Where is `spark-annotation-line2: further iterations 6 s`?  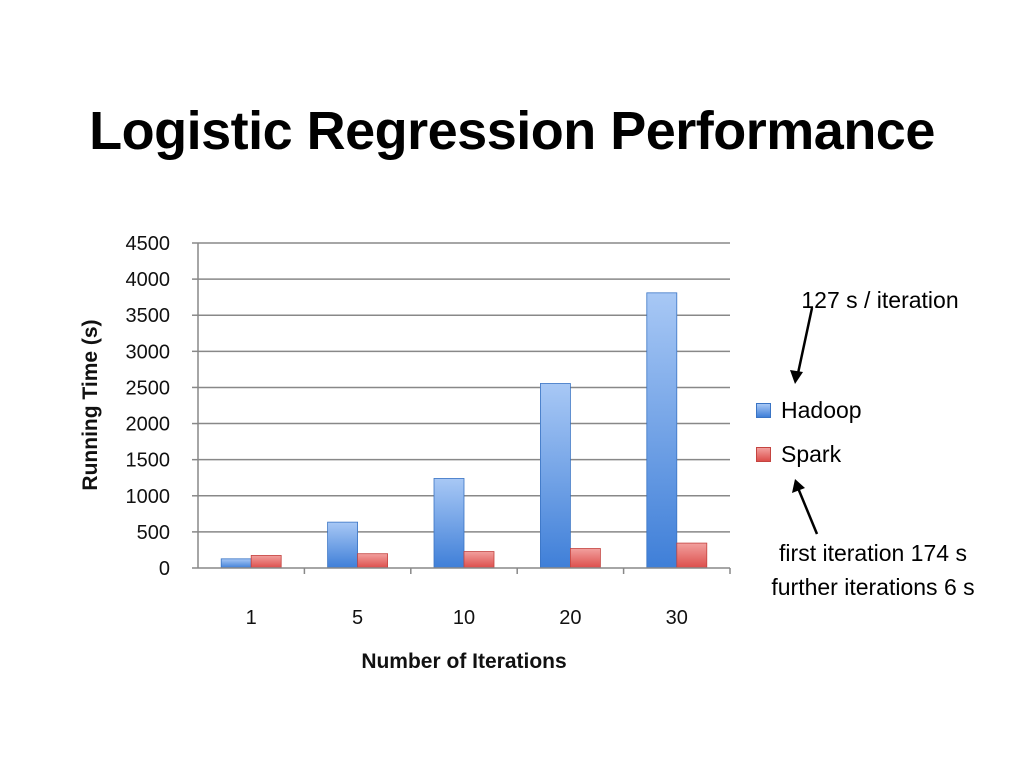 spark-annotation-line2: further iterations 6 s is located at coordinates (873, 587).